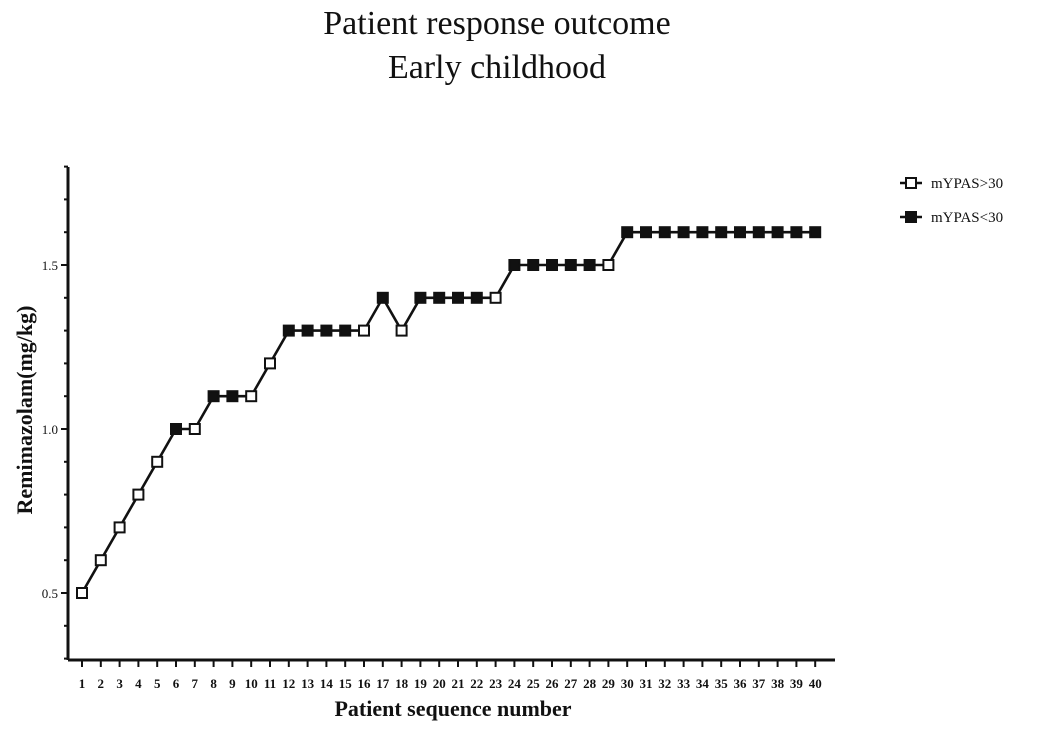 The height and width of the screenshot is (733, 1037). I want to click on x-tick-label: 11, so click(270, 683).